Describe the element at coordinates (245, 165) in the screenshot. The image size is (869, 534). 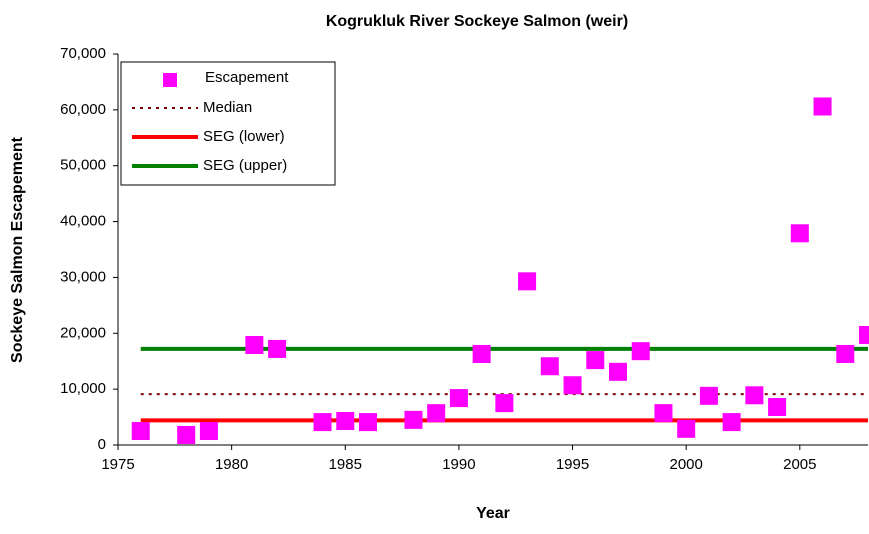
I see `legend-label: SEG (upper)` at that location.